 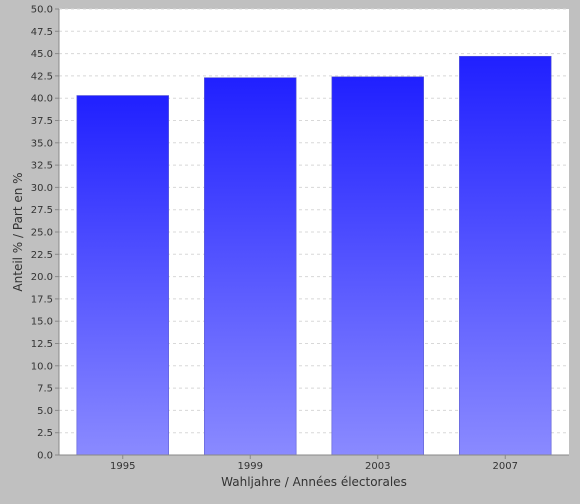 What do you see at coordinates (377, 466) in the screenshot?
I see `x-tick-label: 2003` at bounding box center [377, 466].